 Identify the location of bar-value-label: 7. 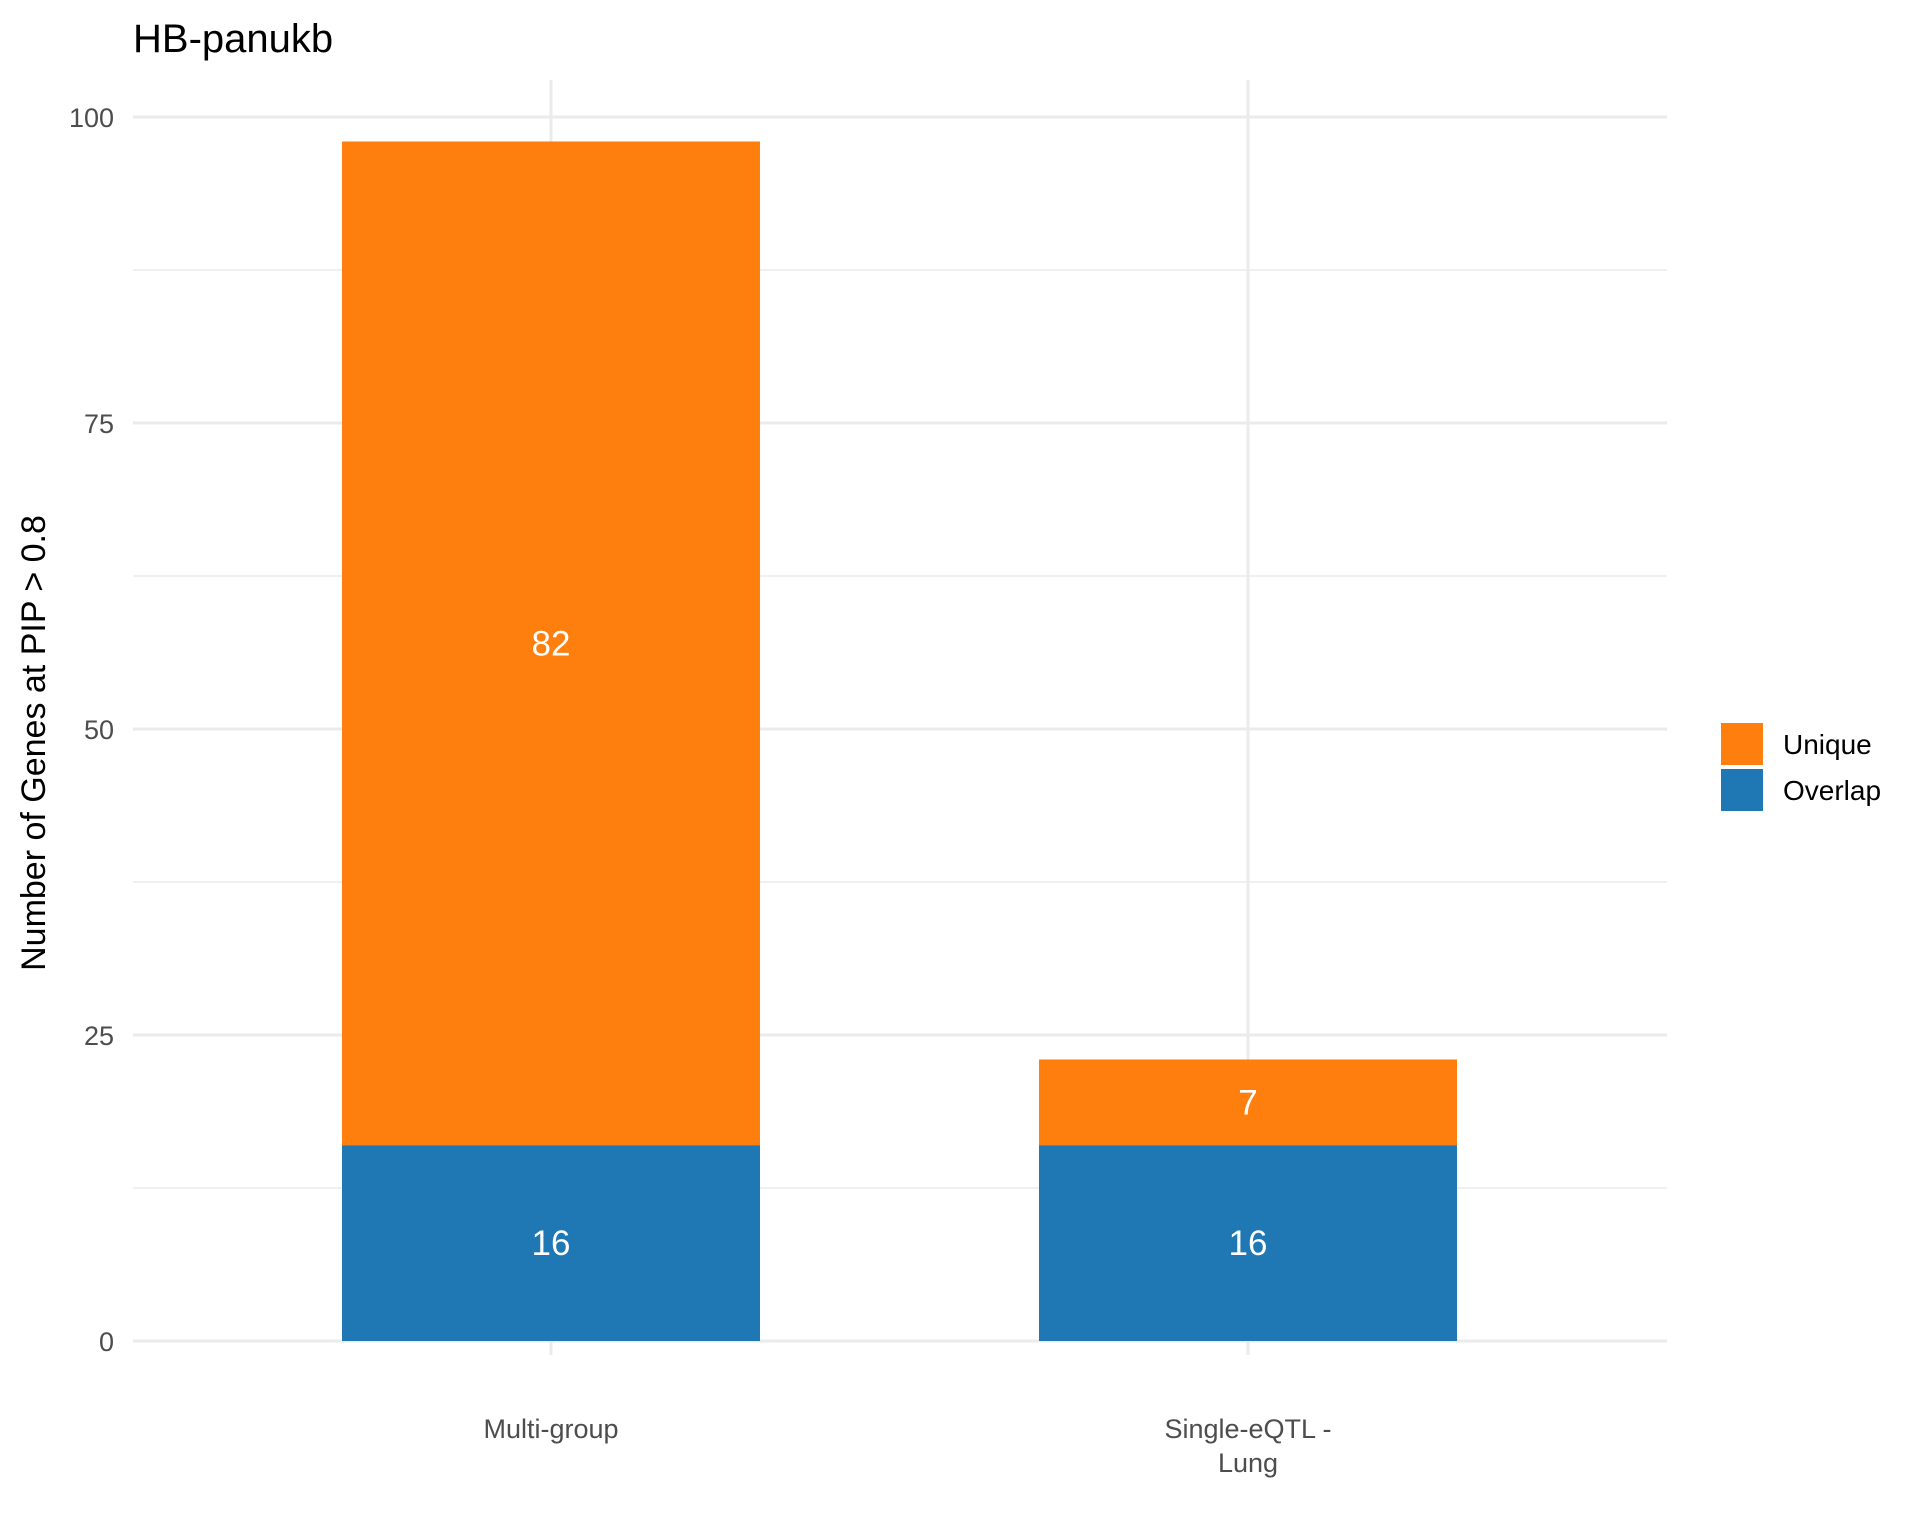
(1247, 1102).